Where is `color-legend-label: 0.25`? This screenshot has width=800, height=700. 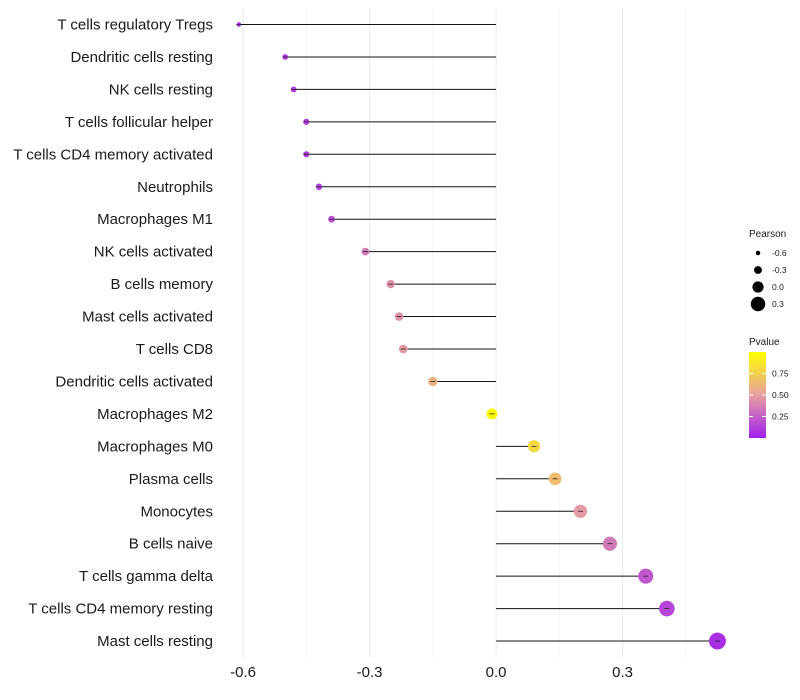 color-legend-label: 0.25 is located at coordinates (780, 417).